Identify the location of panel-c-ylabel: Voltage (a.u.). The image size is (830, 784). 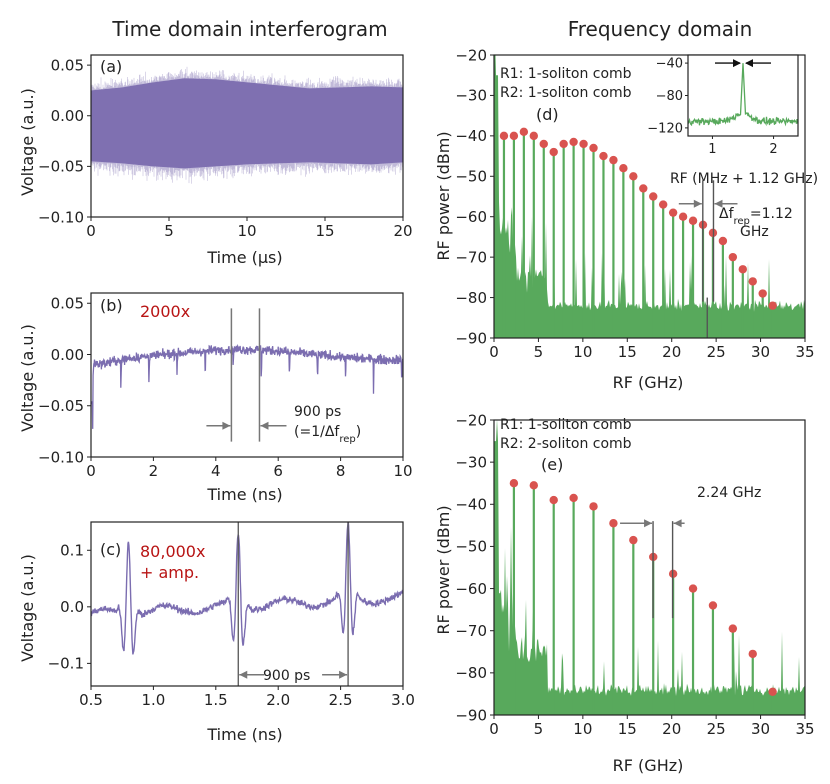
(27, 608).